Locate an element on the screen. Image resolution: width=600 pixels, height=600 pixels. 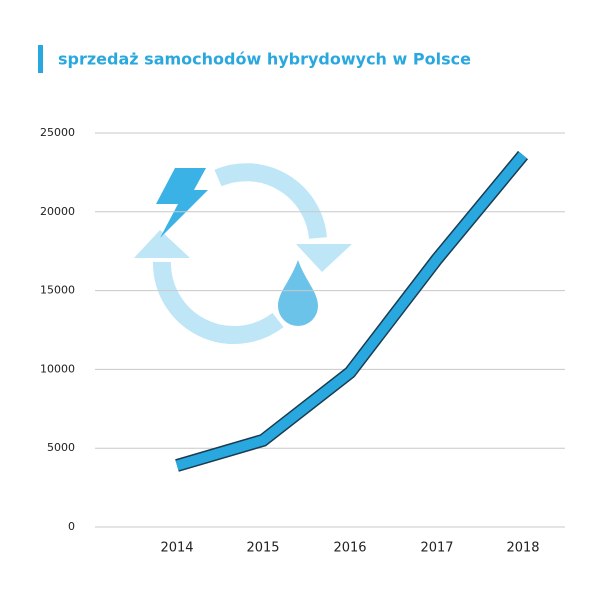
y-tick-label: 25000 is located at coordinates (57, 132).